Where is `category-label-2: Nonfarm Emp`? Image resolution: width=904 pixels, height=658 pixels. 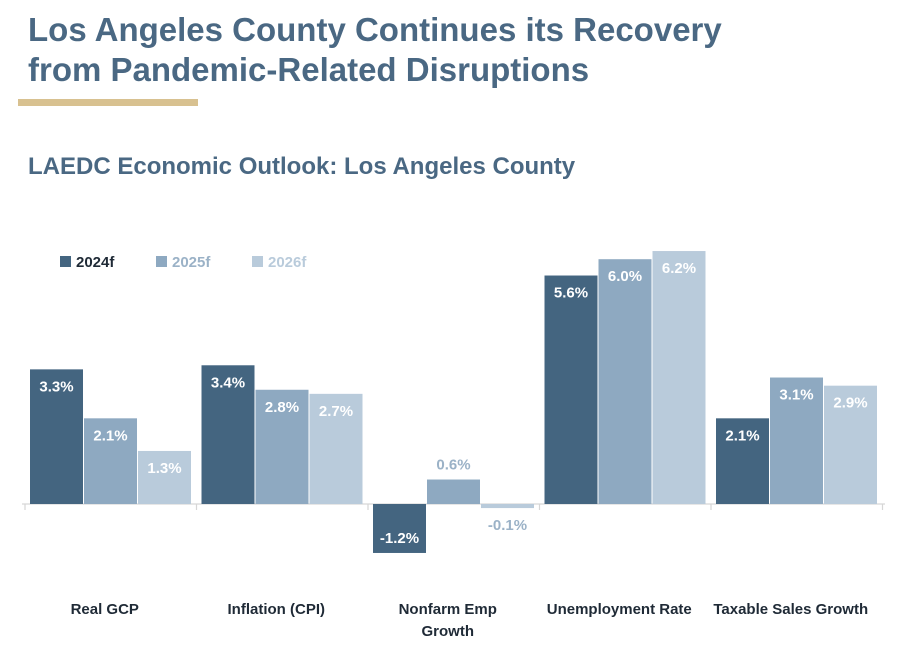
category-label-2: Nonfarm Emp is located at coordinates (448, 609).